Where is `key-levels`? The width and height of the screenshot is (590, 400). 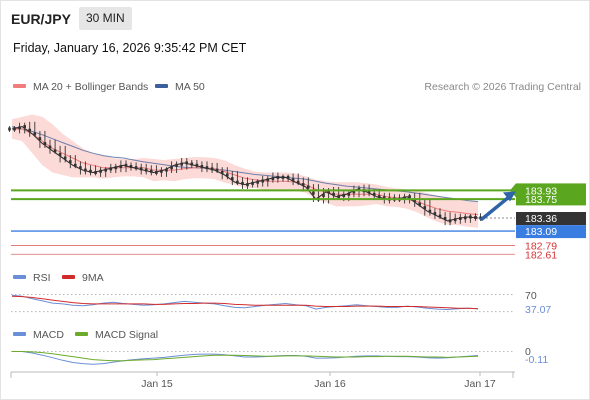 key-levels is located at coordinates (263, 222).